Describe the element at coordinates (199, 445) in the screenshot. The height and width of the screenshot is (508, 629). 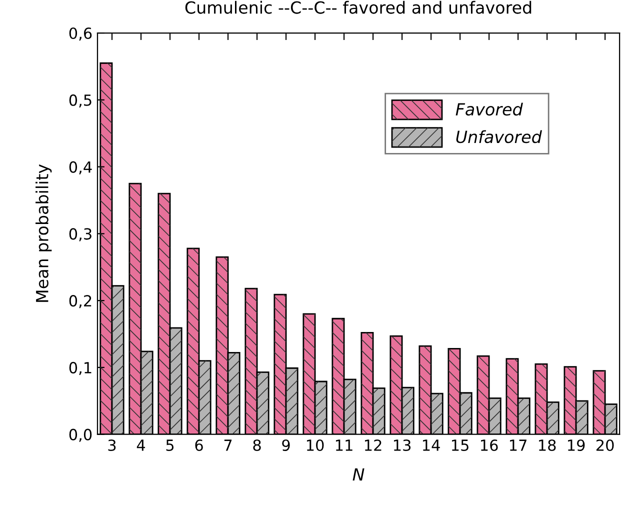
I see `x-tick-label: 6` at that location.